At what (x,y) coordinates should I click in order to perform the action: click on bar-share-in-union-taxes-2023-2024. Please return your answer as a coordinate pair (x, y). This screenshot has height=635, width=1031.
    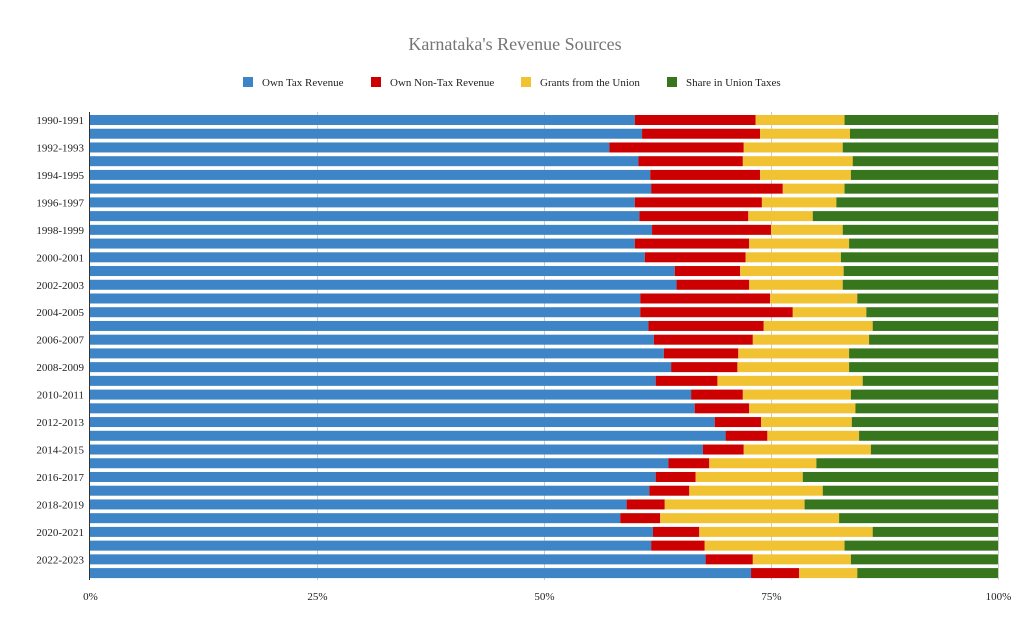
    Looking at the image, I should click on (927, 573).